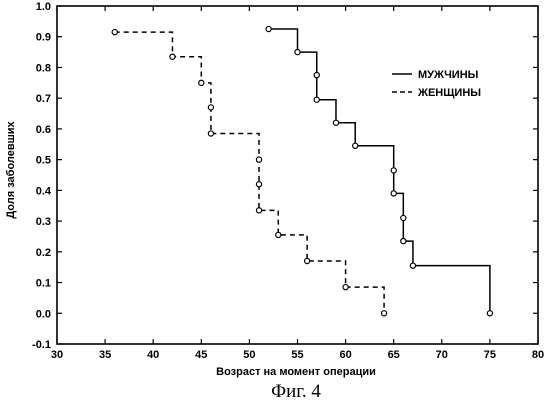 This screenshot has height=406, width=548. Describe the element at coordinates (436, 84) in the screenshot. I see `legend: МУЖЧИНЫ ЖЕНЩИНЫ` at that location.